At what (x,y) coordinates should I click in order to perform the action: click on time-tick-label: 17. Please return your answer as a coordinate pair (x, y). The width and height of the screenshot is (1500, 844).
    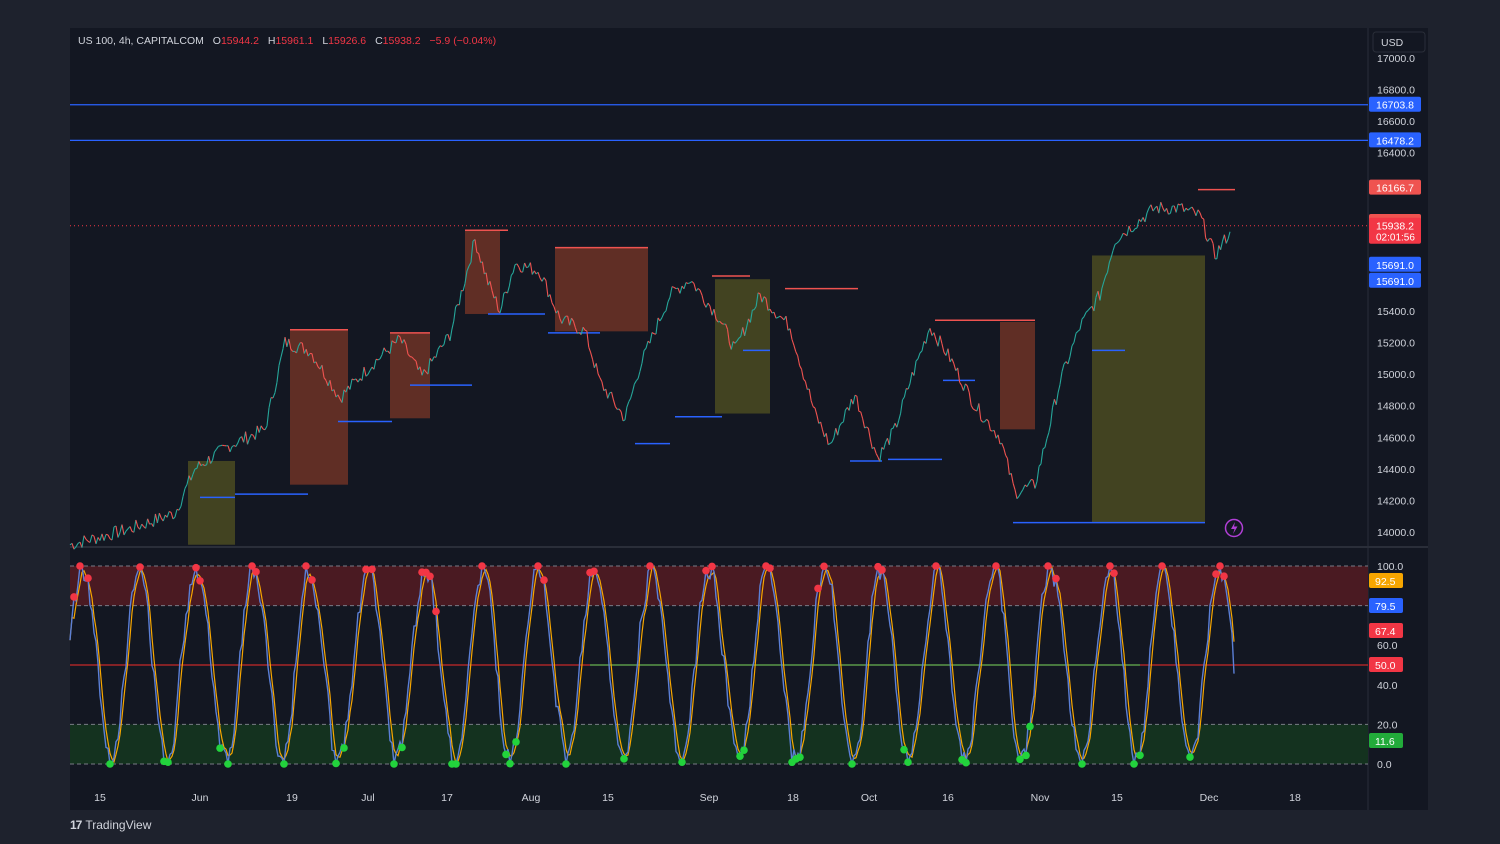
    Looking at the image, I should click on (447, 798).